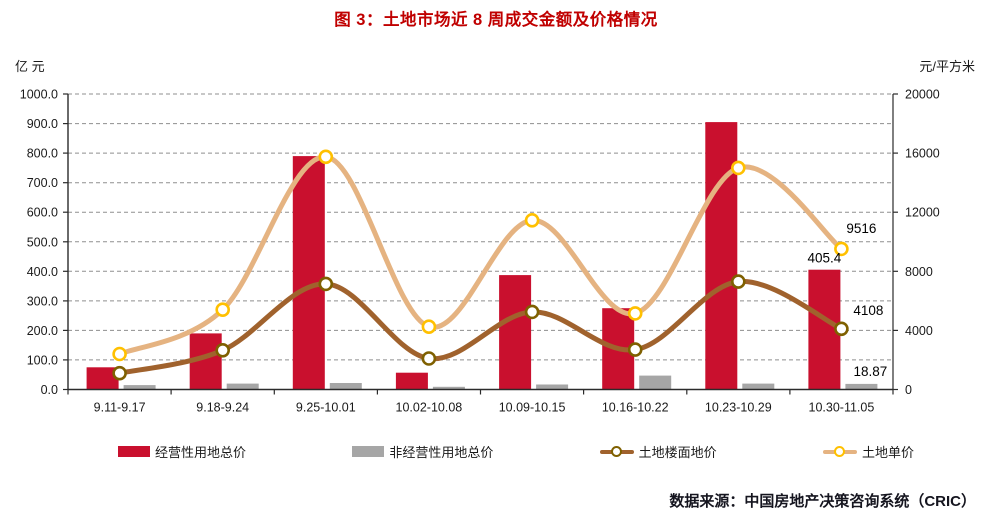 The height and width of the screenshot is (516, 992). I want to click on y-tick-label-right: 12000, so click(922, 213).